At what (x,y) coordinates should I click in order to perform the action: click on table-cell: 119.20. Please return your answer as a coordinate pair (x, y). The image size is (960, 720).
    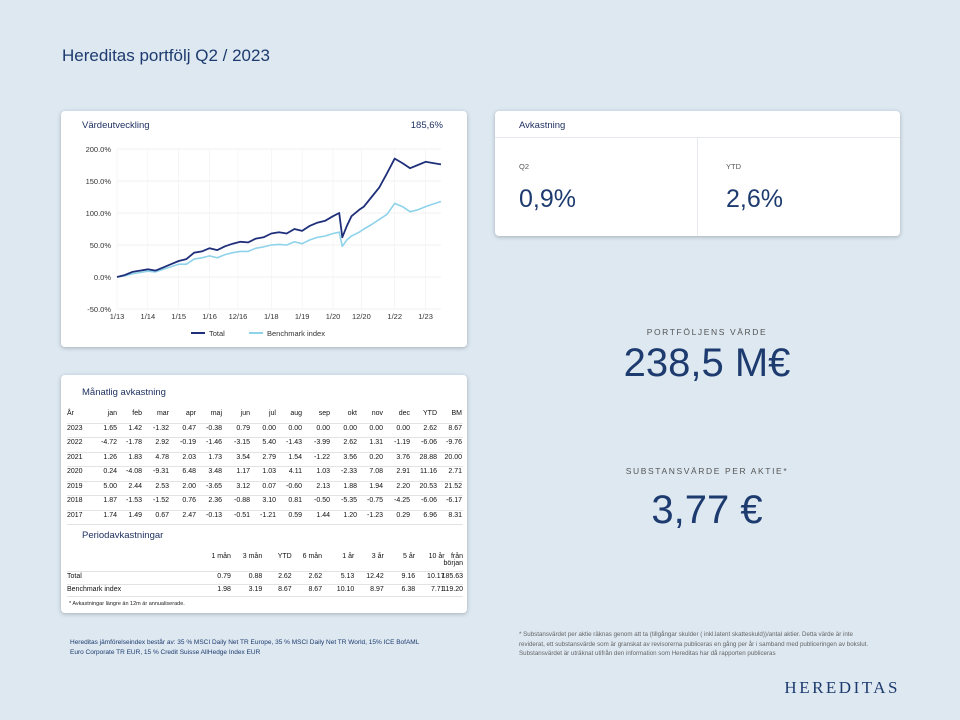
    Looking at the image, I should click on (452, 589).